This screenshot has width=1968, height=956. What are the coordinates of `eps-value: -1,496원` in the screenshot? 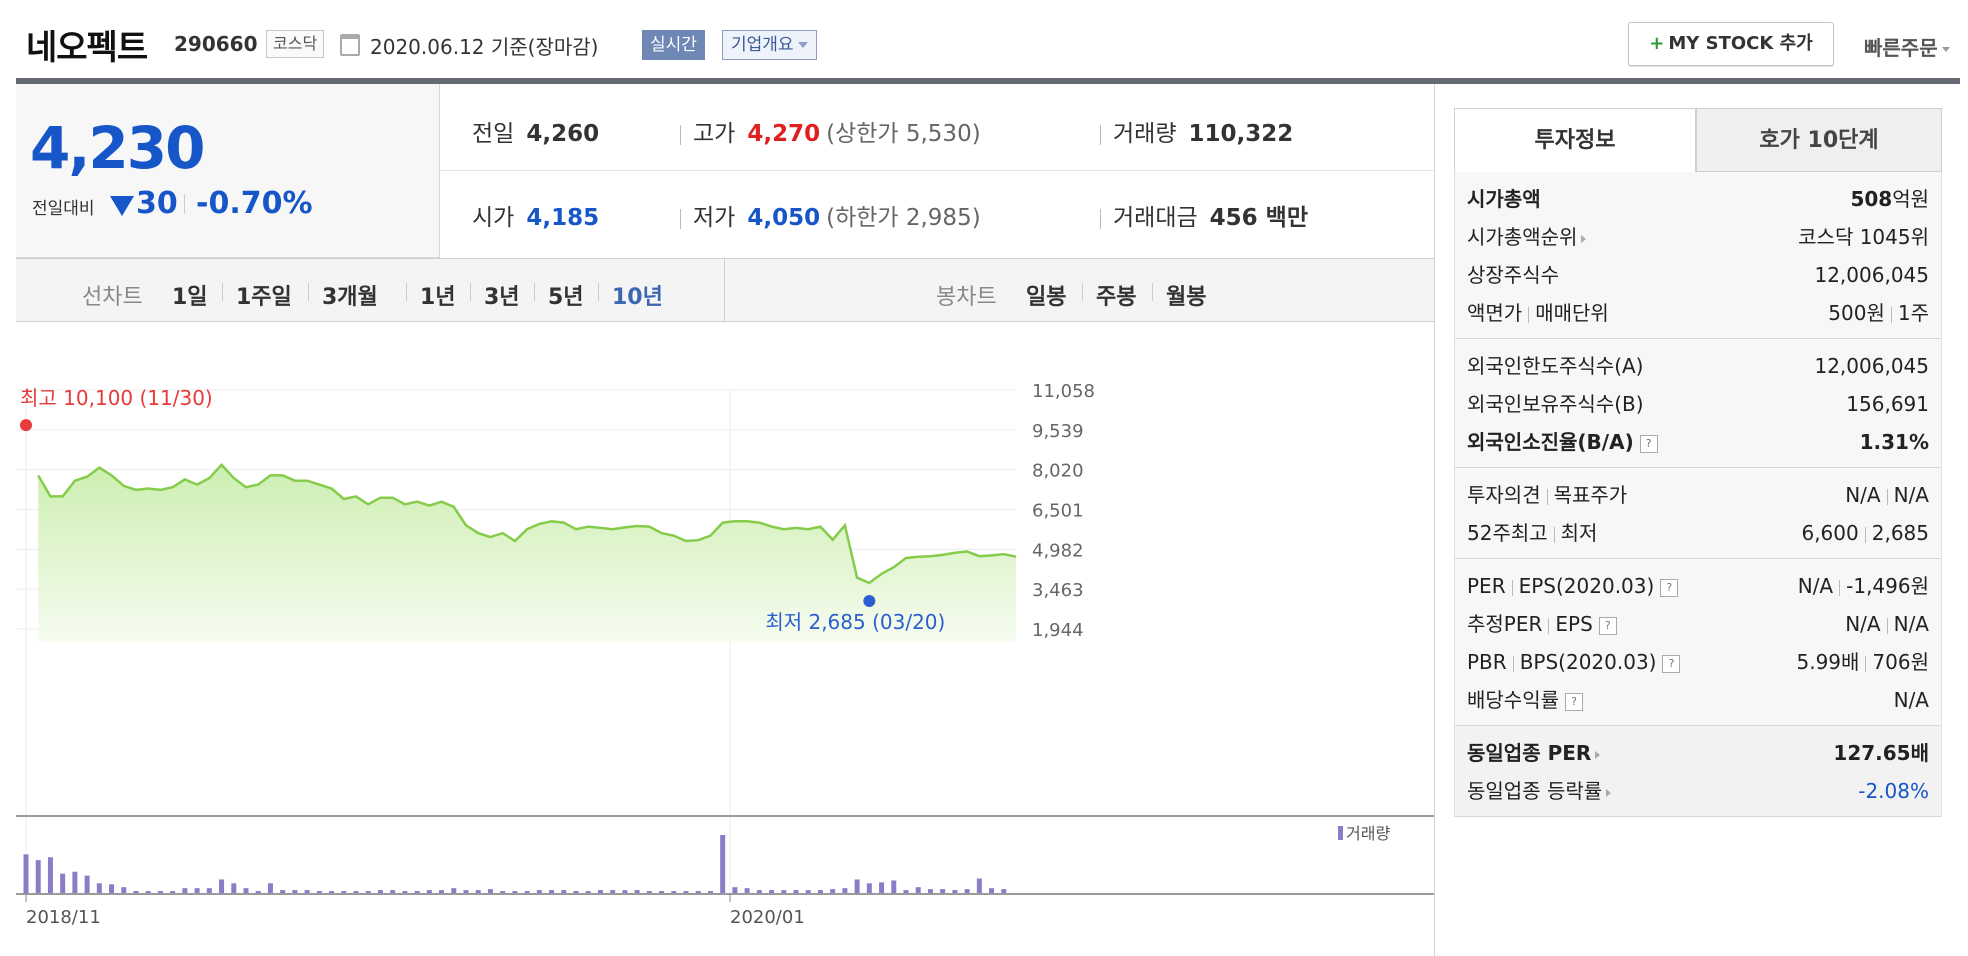 It's located at (1887, 586).